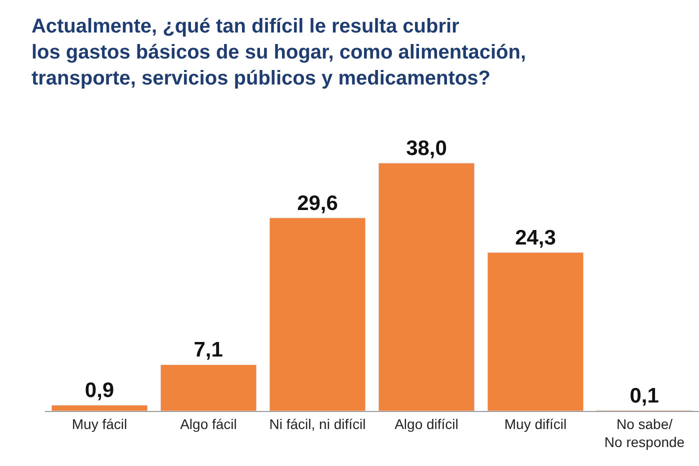 The width and height of the screenshot is (699, 466). I want to click on x-tick-label: Algo fácil, so click(208, 424).